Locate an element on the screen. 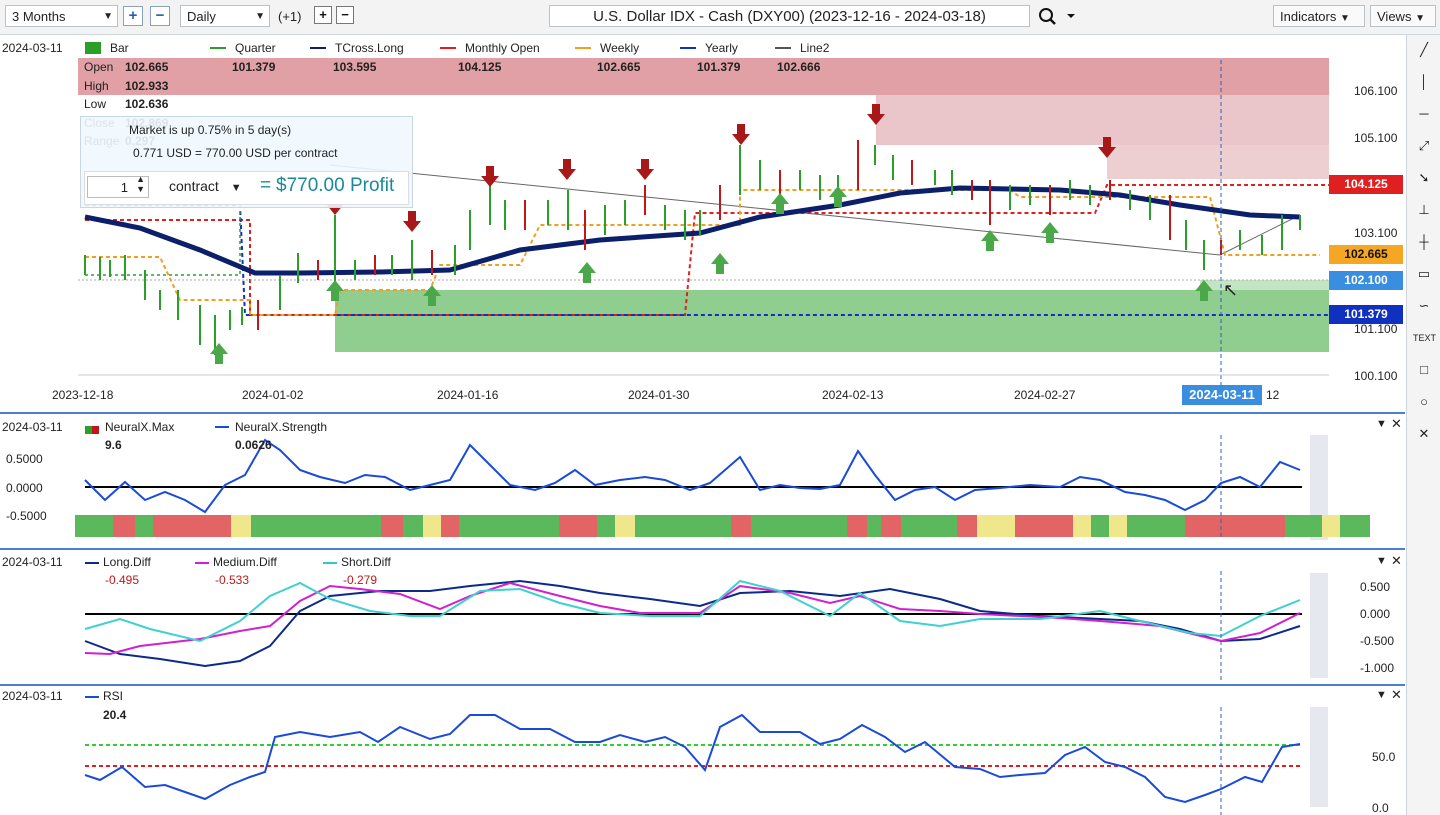  drawing-toolbar: ╱ │ ─ ⤢ ➘ ⊥ ┼ ▭ ∽ TEXT □ ○ ✕ is located at coordinates (1423, 425).